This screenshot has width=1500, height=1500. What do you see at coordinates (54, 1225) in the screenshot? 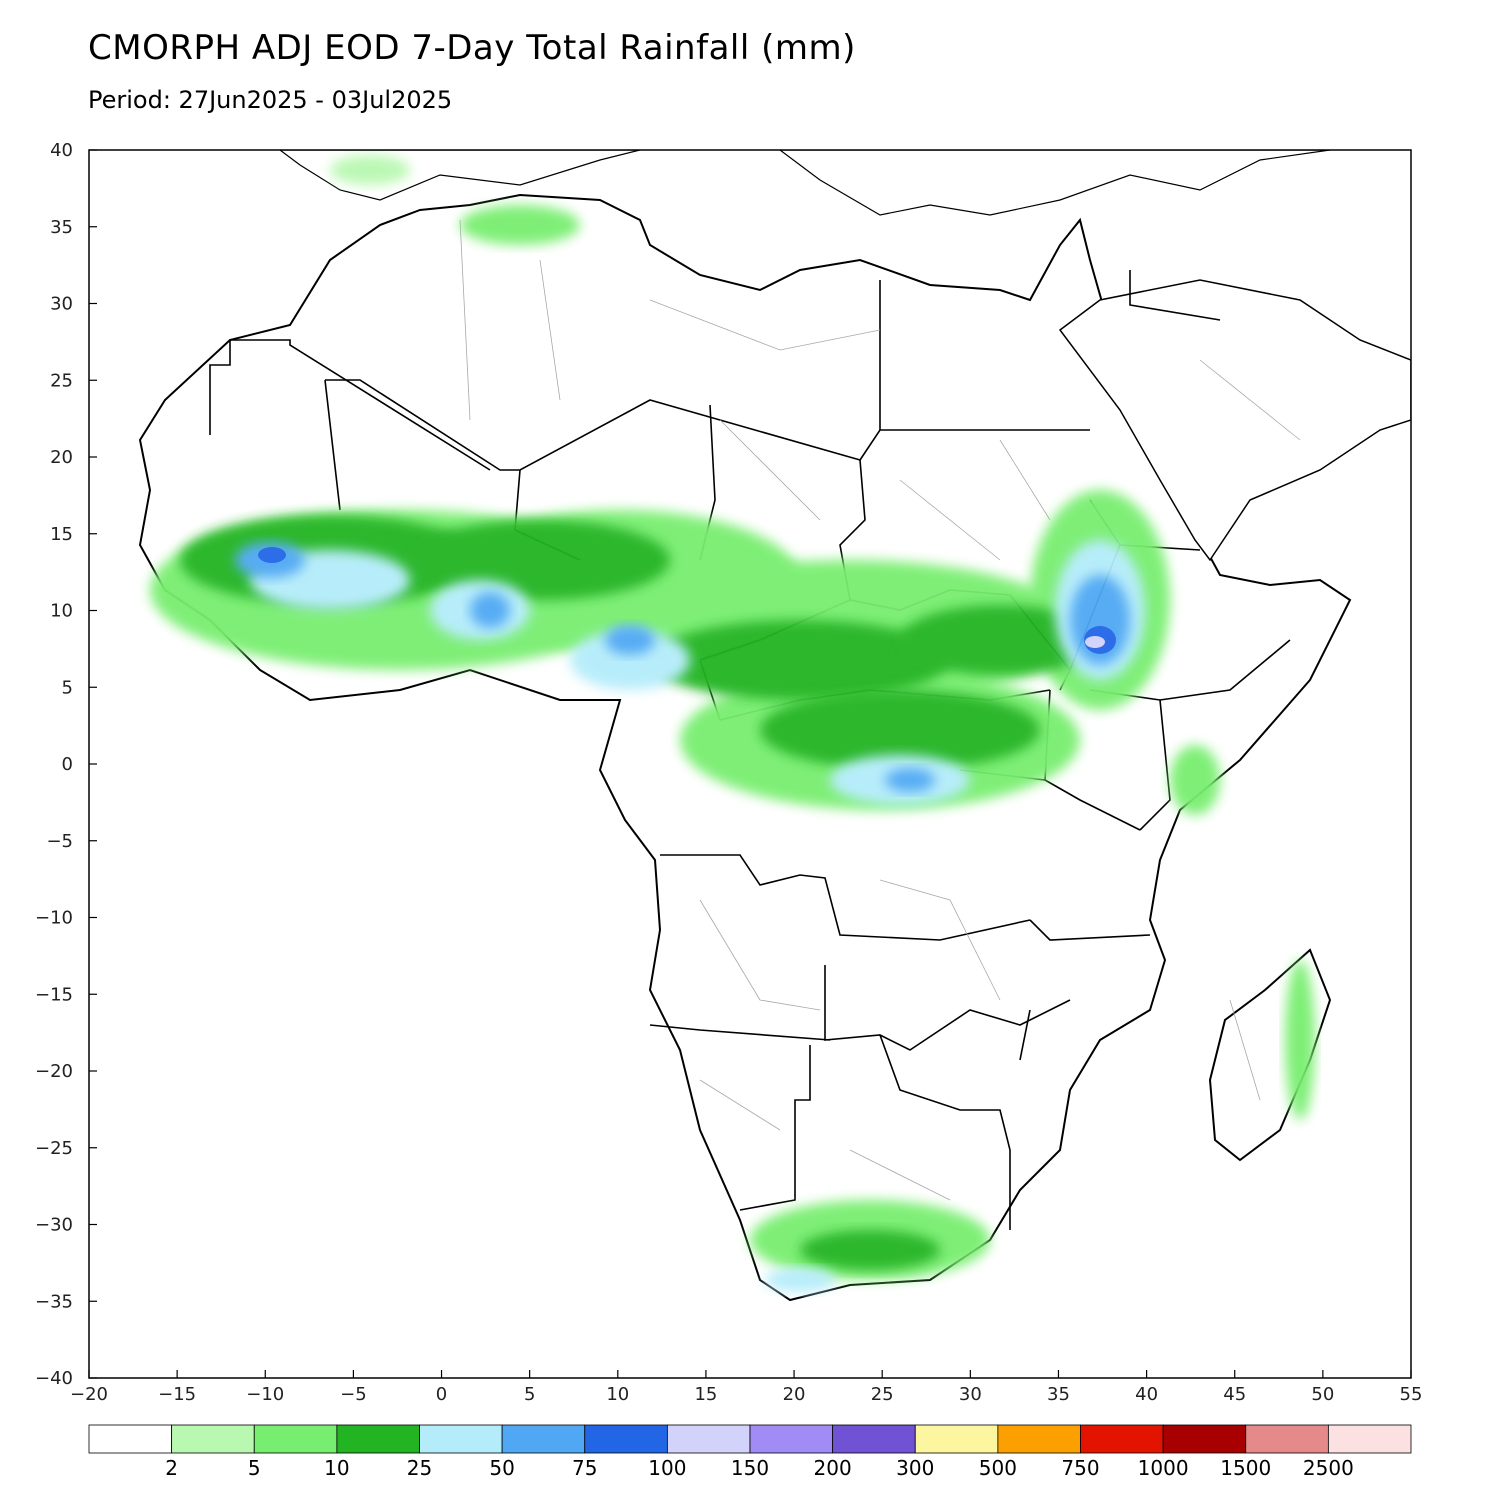
I see `lat-tick-label: −30` at bounding box center [54, 1225].